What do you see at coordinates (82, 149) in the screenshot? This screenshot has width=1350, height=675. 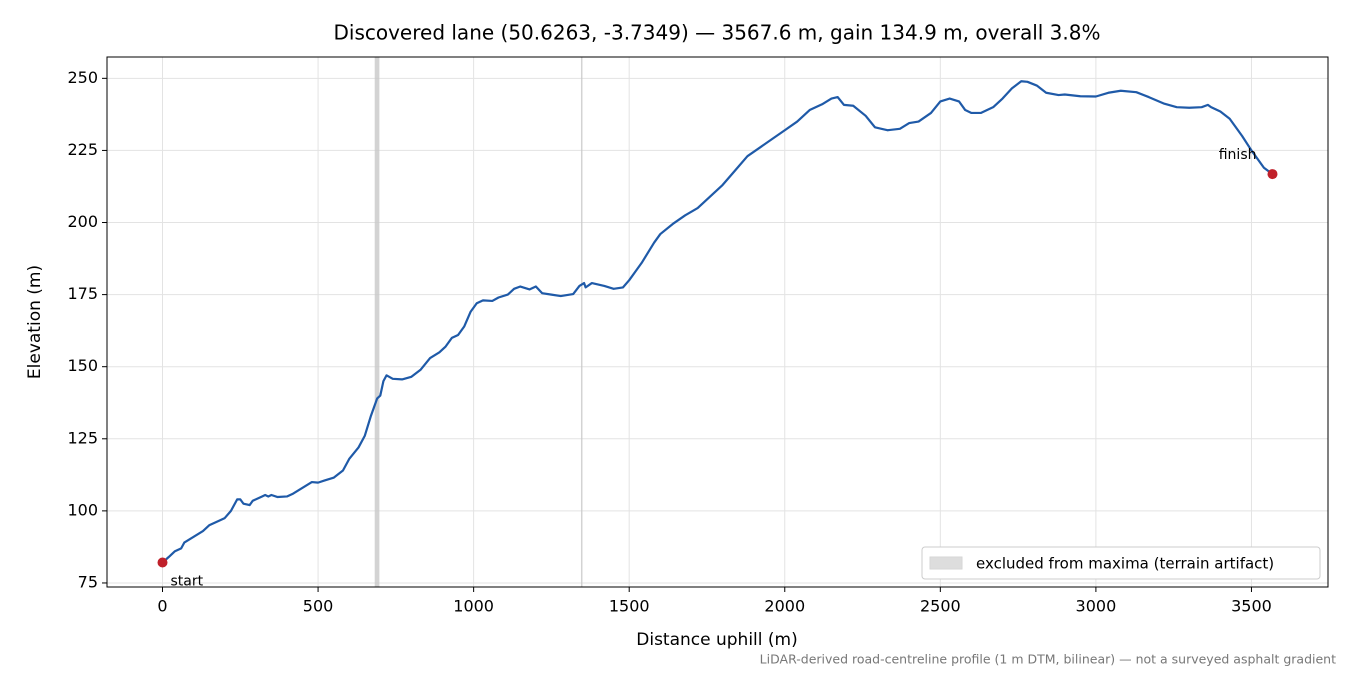 I see `y-tick-label: 225` at bounding box center [82, 149].